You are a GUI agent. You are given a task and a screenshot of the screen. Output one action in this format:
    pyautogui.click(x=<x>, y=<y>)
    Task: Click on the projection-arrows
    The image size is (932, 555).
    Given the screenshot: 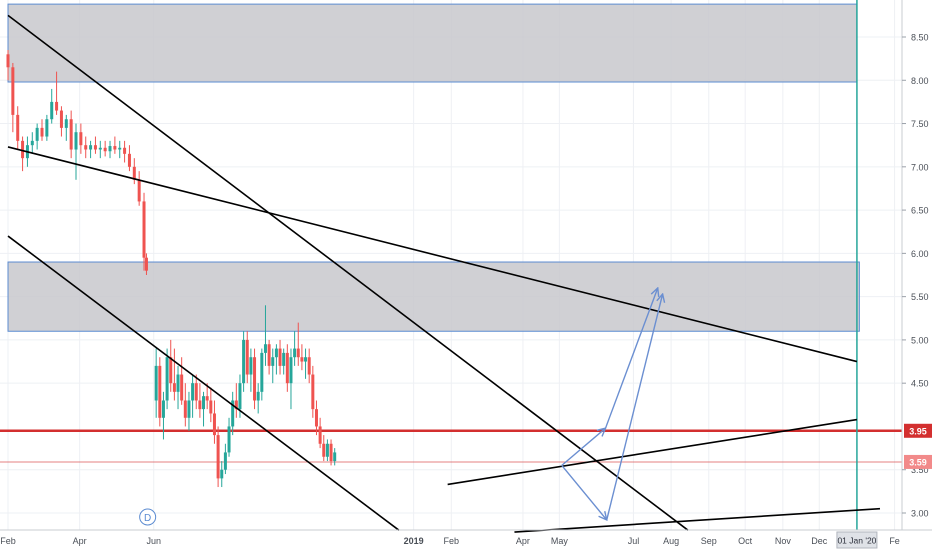 What is the action you would take?
    pyautogui.click(x=612, y=404)
    